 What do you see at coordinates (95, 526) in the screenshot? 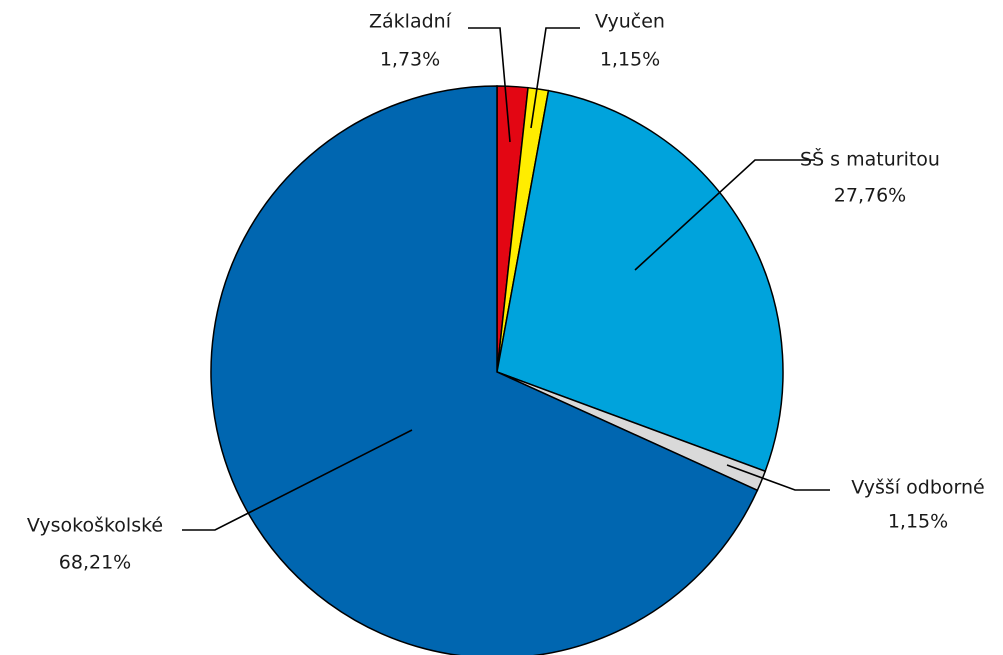
I see `slice-label: Vysokoškolské` at bounding box center [95, 526].